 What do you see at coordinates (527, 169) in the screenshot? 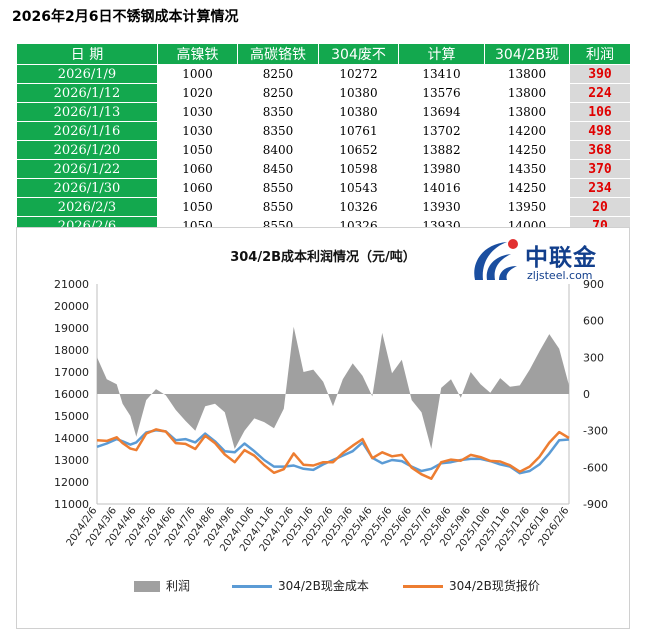
I see `cell-spot: 14350` at bounding box center [527, 169].